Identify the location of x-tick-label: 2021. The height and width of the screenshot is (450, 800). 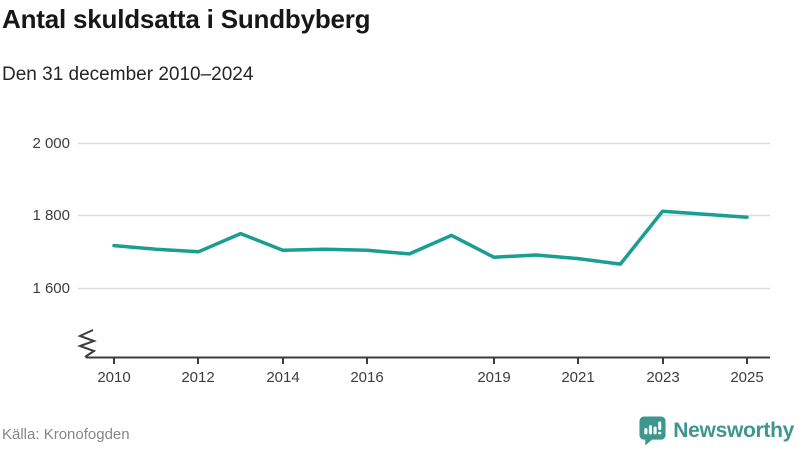
(578, 377).